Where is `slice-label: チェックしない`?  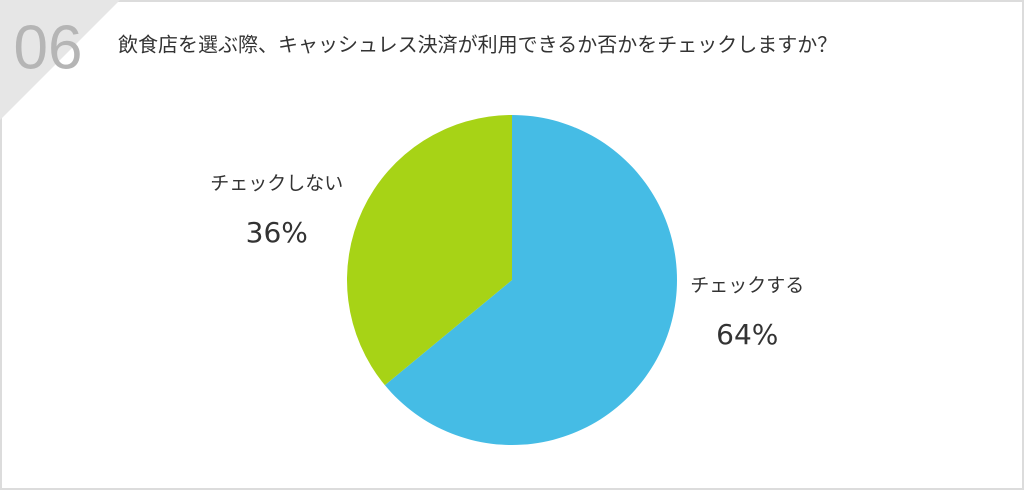
slice-label: チェックしない is located at coordinates (276, 183).